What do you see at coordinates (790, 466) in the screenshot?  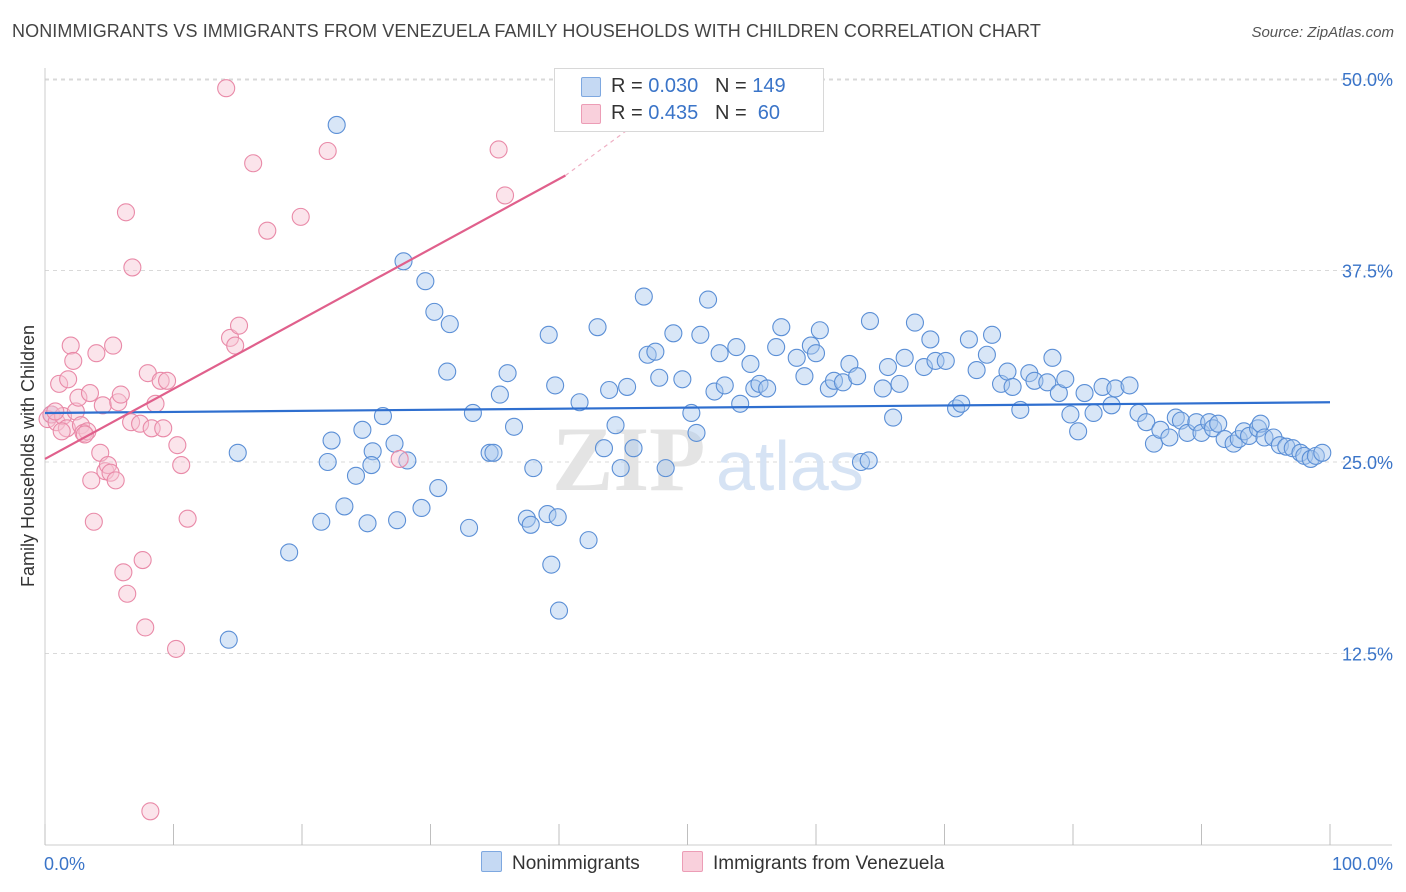 I see `watermark-atlas: atlas` at bounding box center [790, 466].